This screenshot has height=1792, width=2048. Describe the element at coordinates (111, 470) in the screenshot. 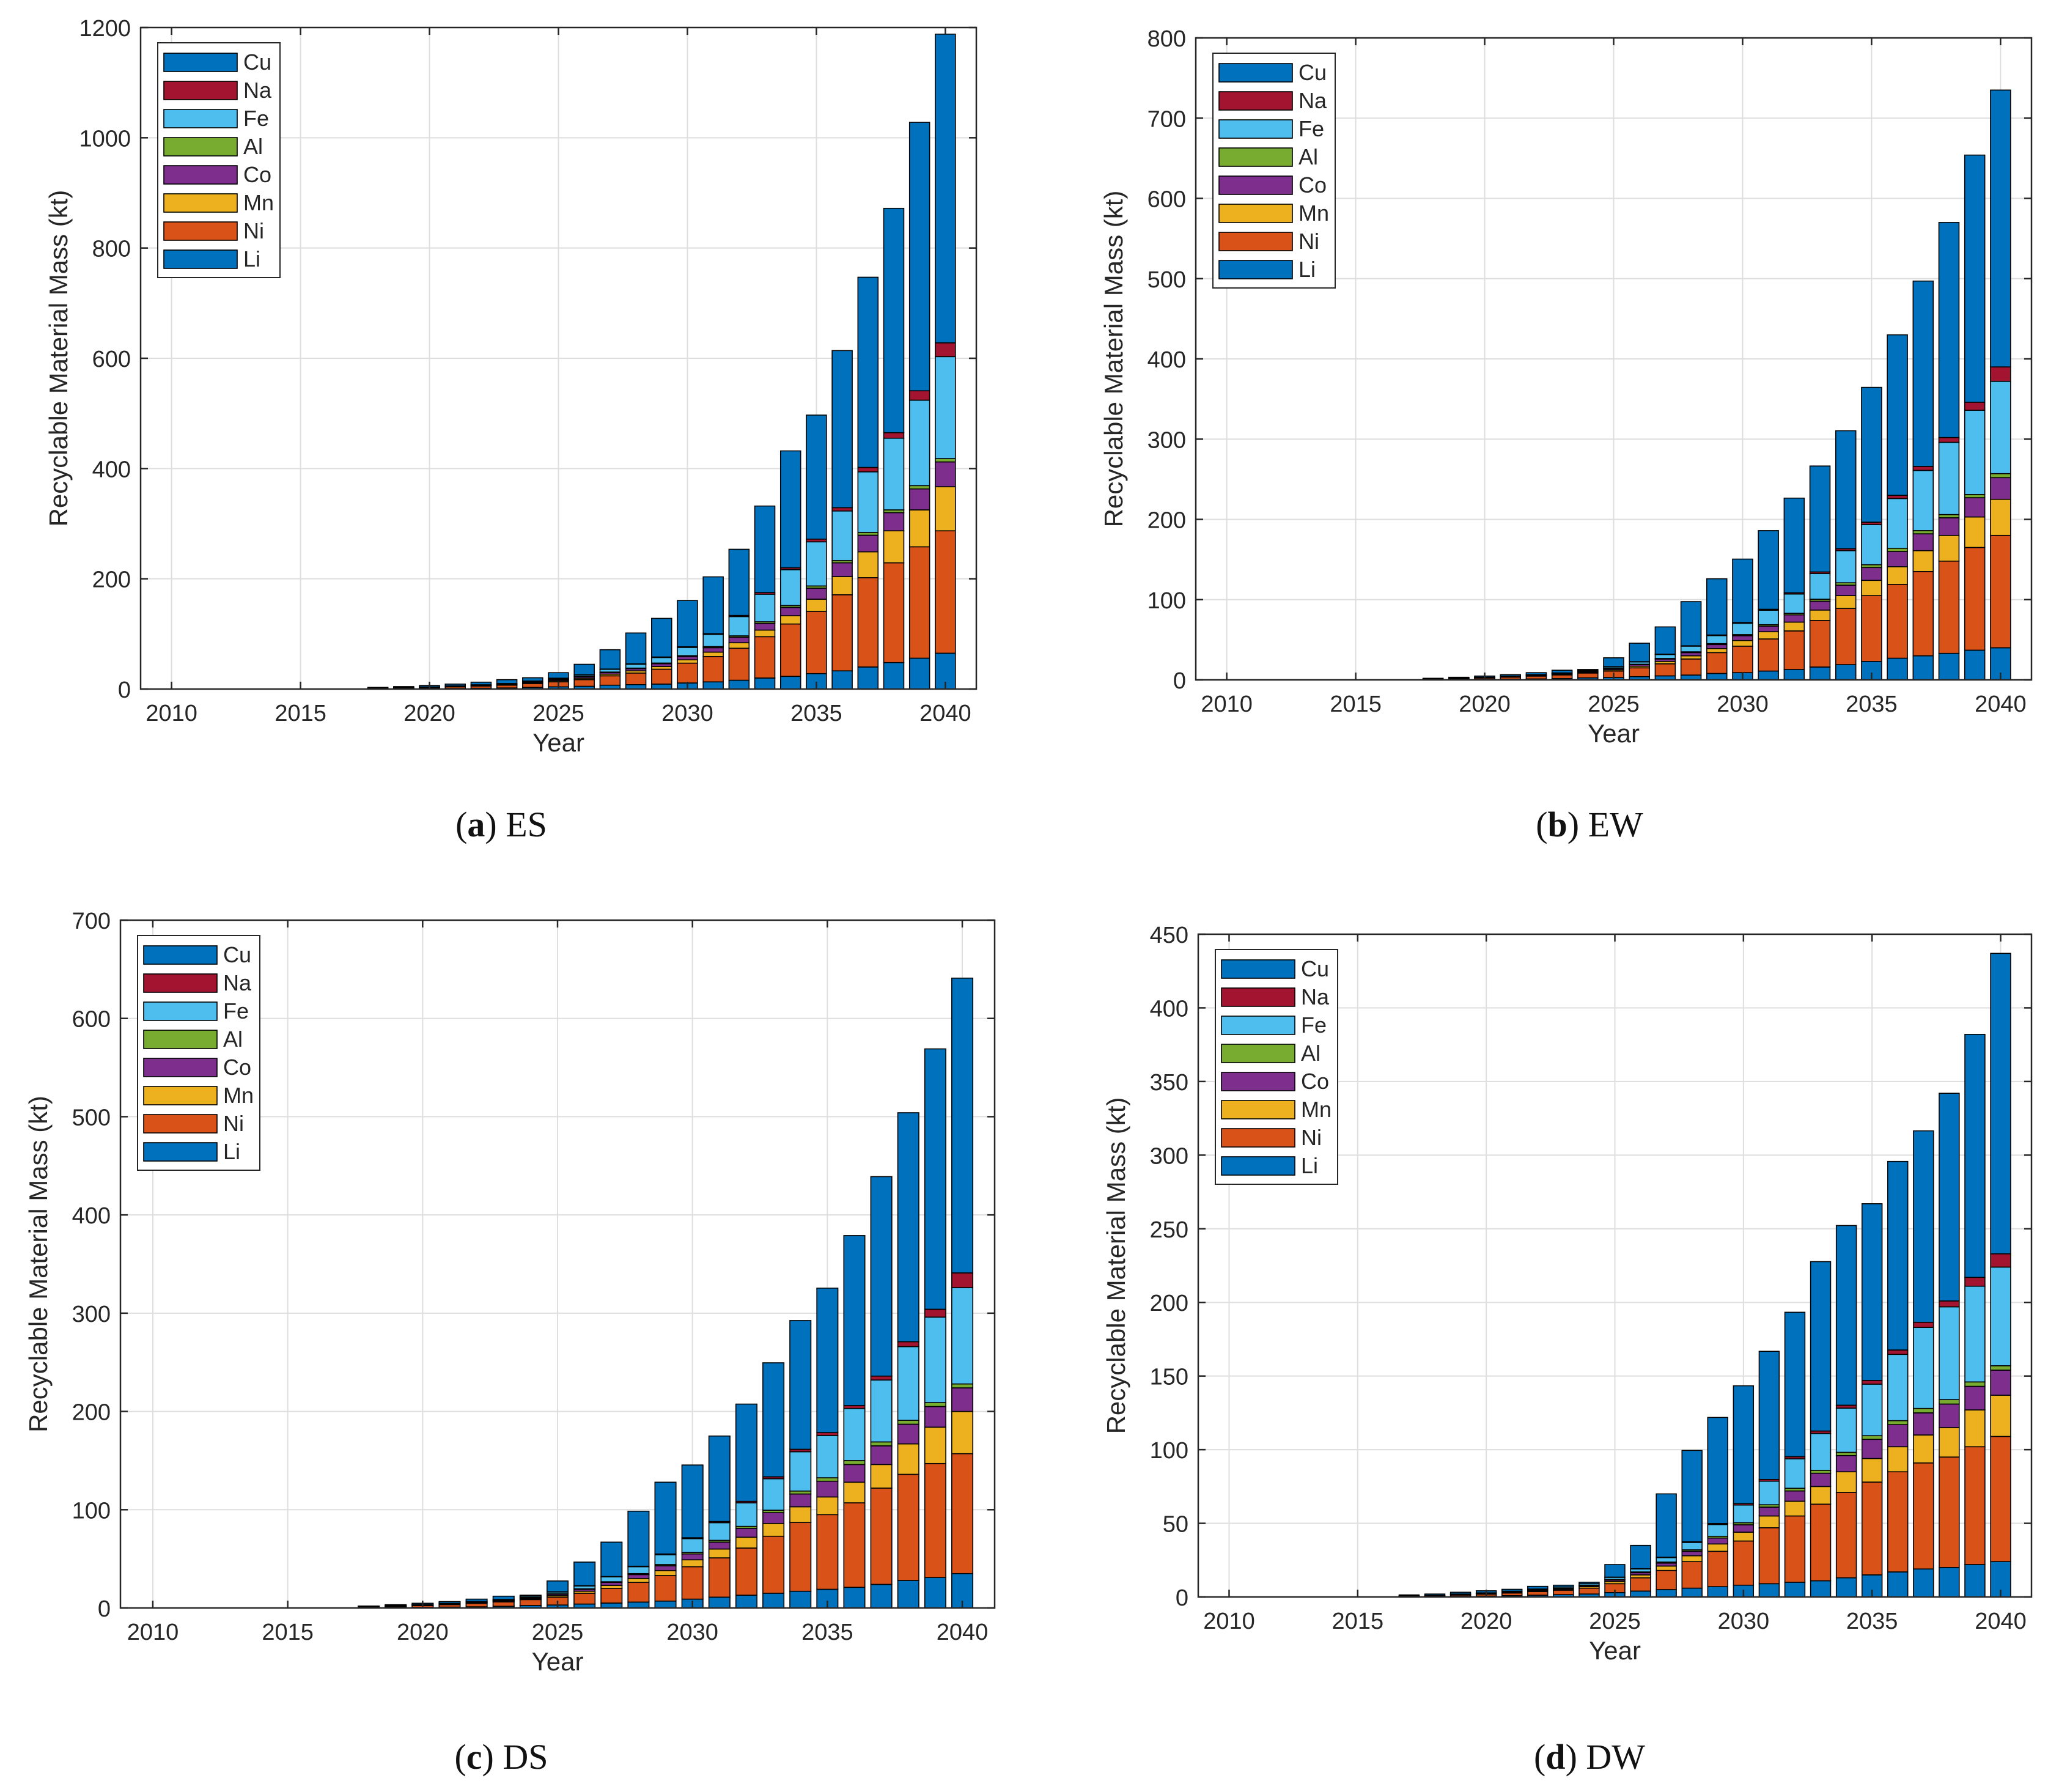

I see `y-tick-label: 400` at that location.